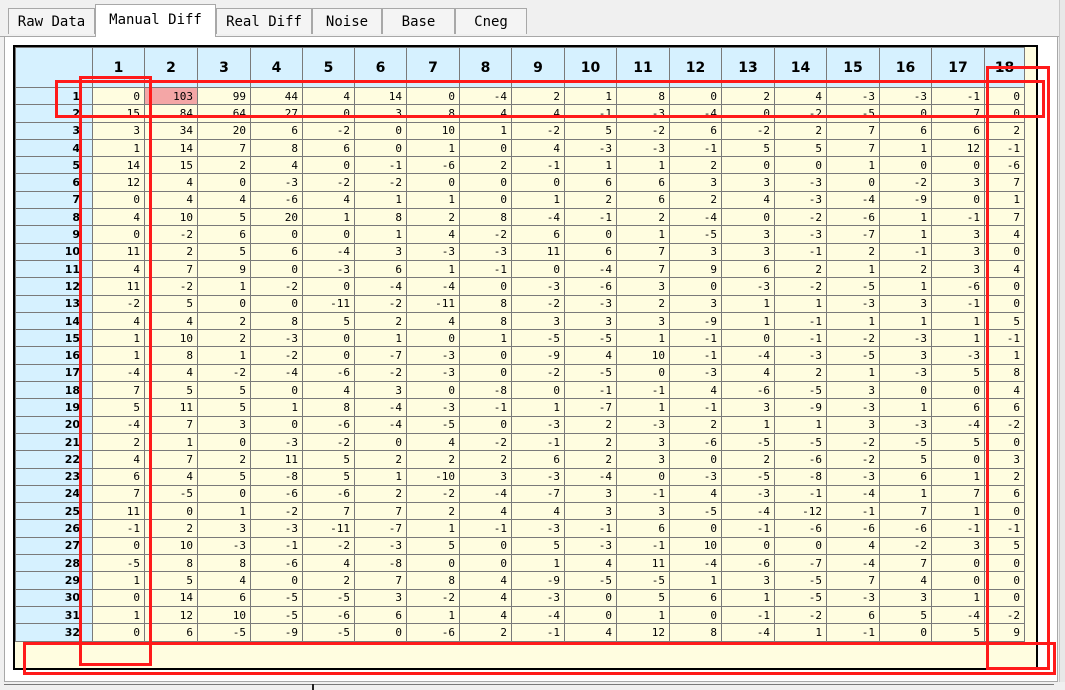 The width and height of the screenshot is (1065, 690). What do you see at coordinates (380, 96) in the screenshot?
I see `table-cell: 14` at bounding box center [380, 96].